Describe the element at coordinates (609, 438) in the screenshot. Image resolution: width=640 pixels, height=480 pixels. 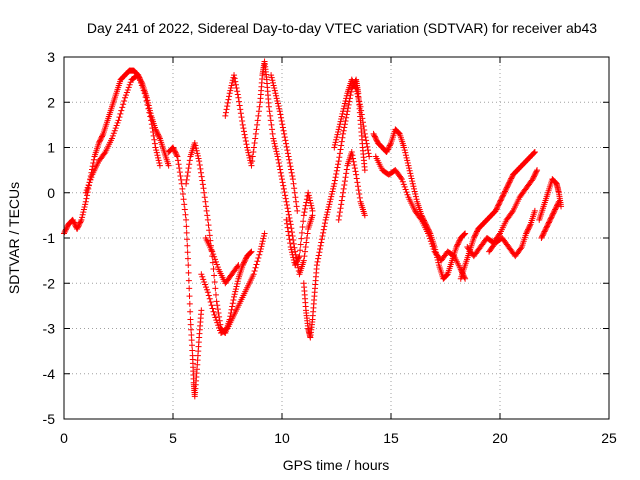
I see `x-tick-label: 25` at that location.